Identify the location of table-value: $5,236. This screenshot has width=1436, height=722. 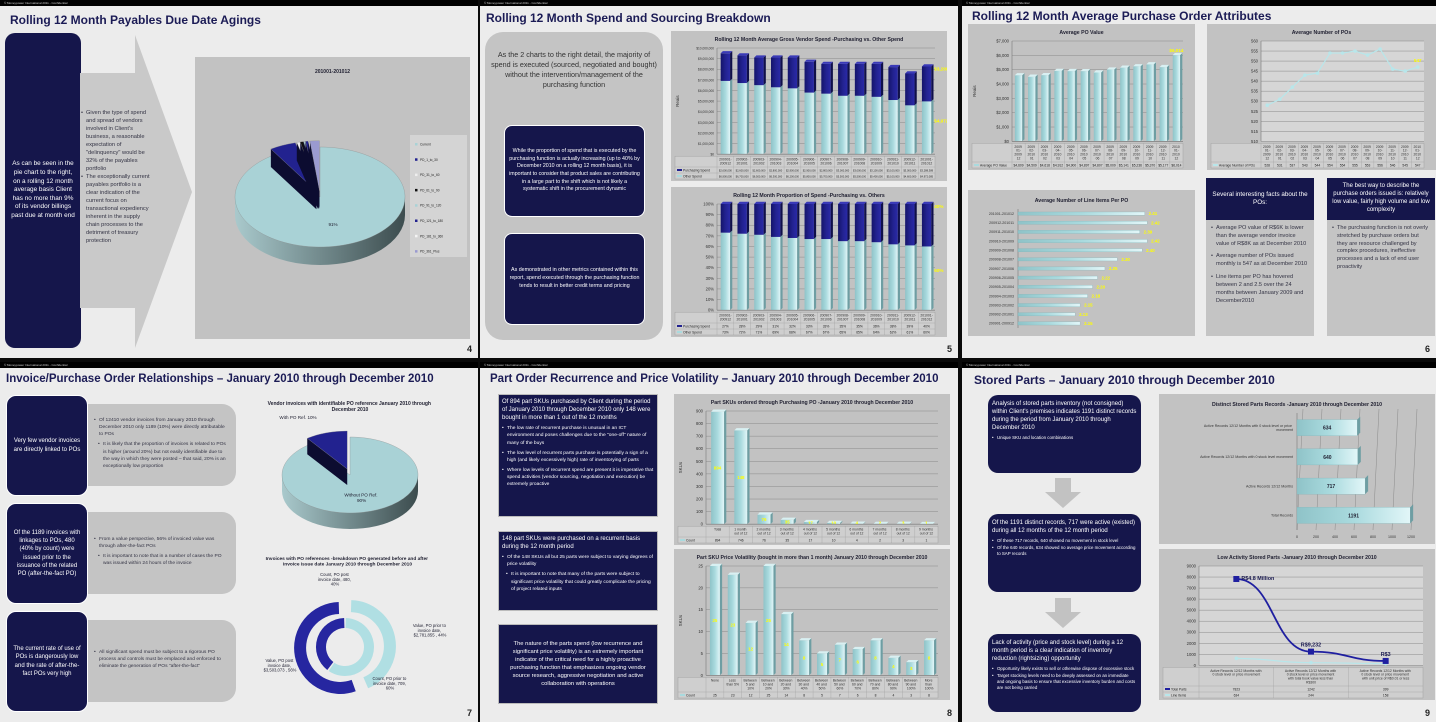
(1137, 165).